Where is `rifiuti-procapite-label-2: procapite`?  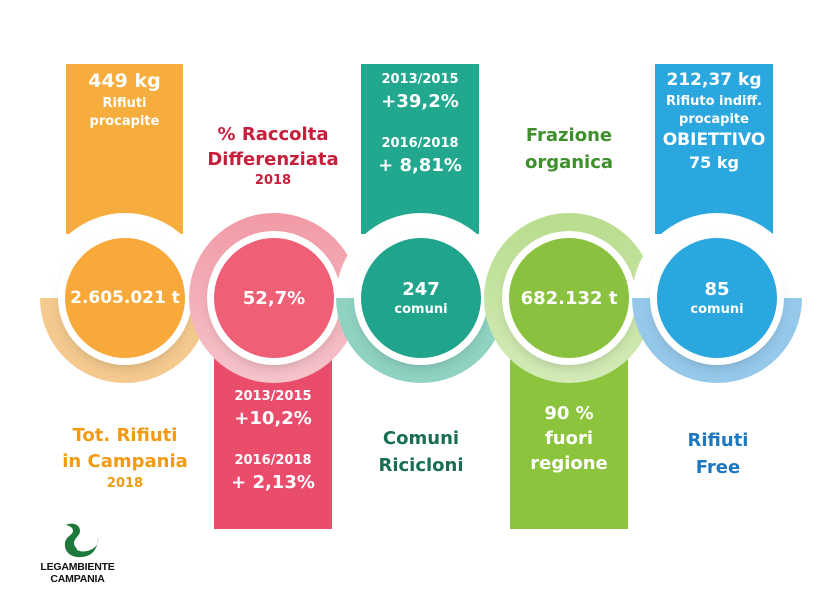
rifiuti-procapite-label-2: procapite is located at coordinates (124, 121).